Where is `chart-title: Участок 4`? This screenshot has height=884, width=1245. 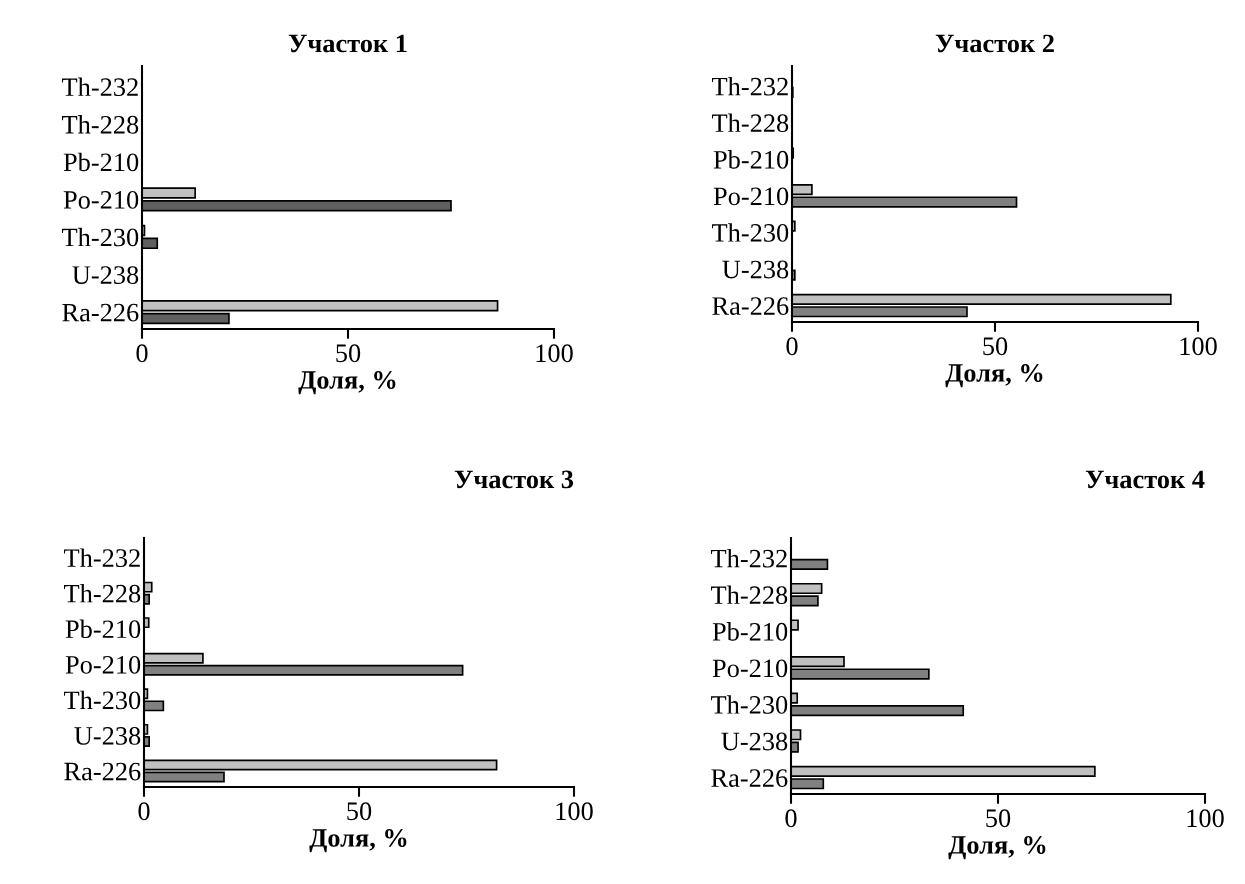
chart-title: Участок 4 is located at coordinates (1145, 479).